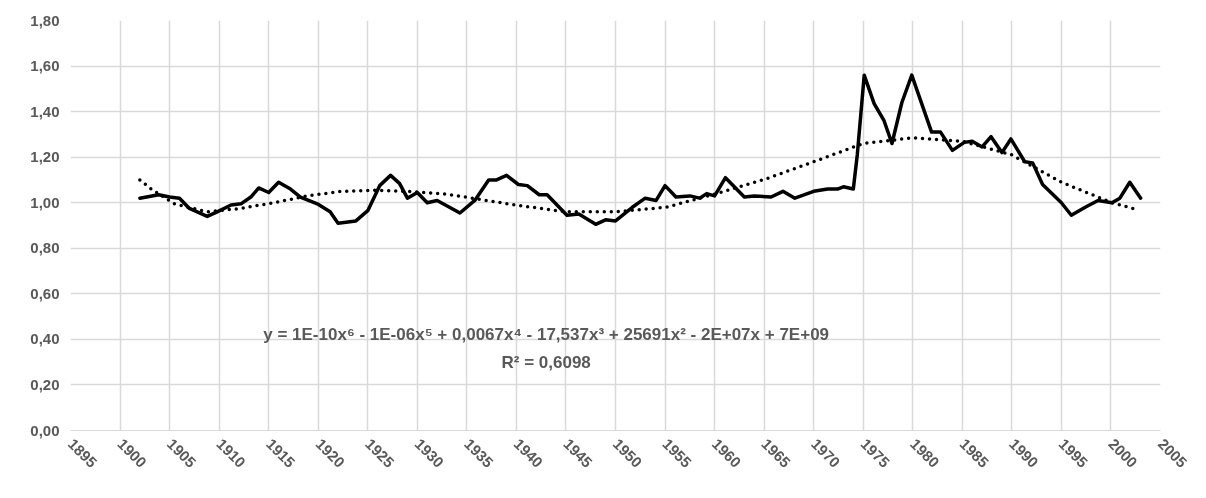 This screenshot has height=498, width=1206. Describe the element at coordinates (45, 20) in the screenshot. I see `y-tick-label: 1,80` at that location.